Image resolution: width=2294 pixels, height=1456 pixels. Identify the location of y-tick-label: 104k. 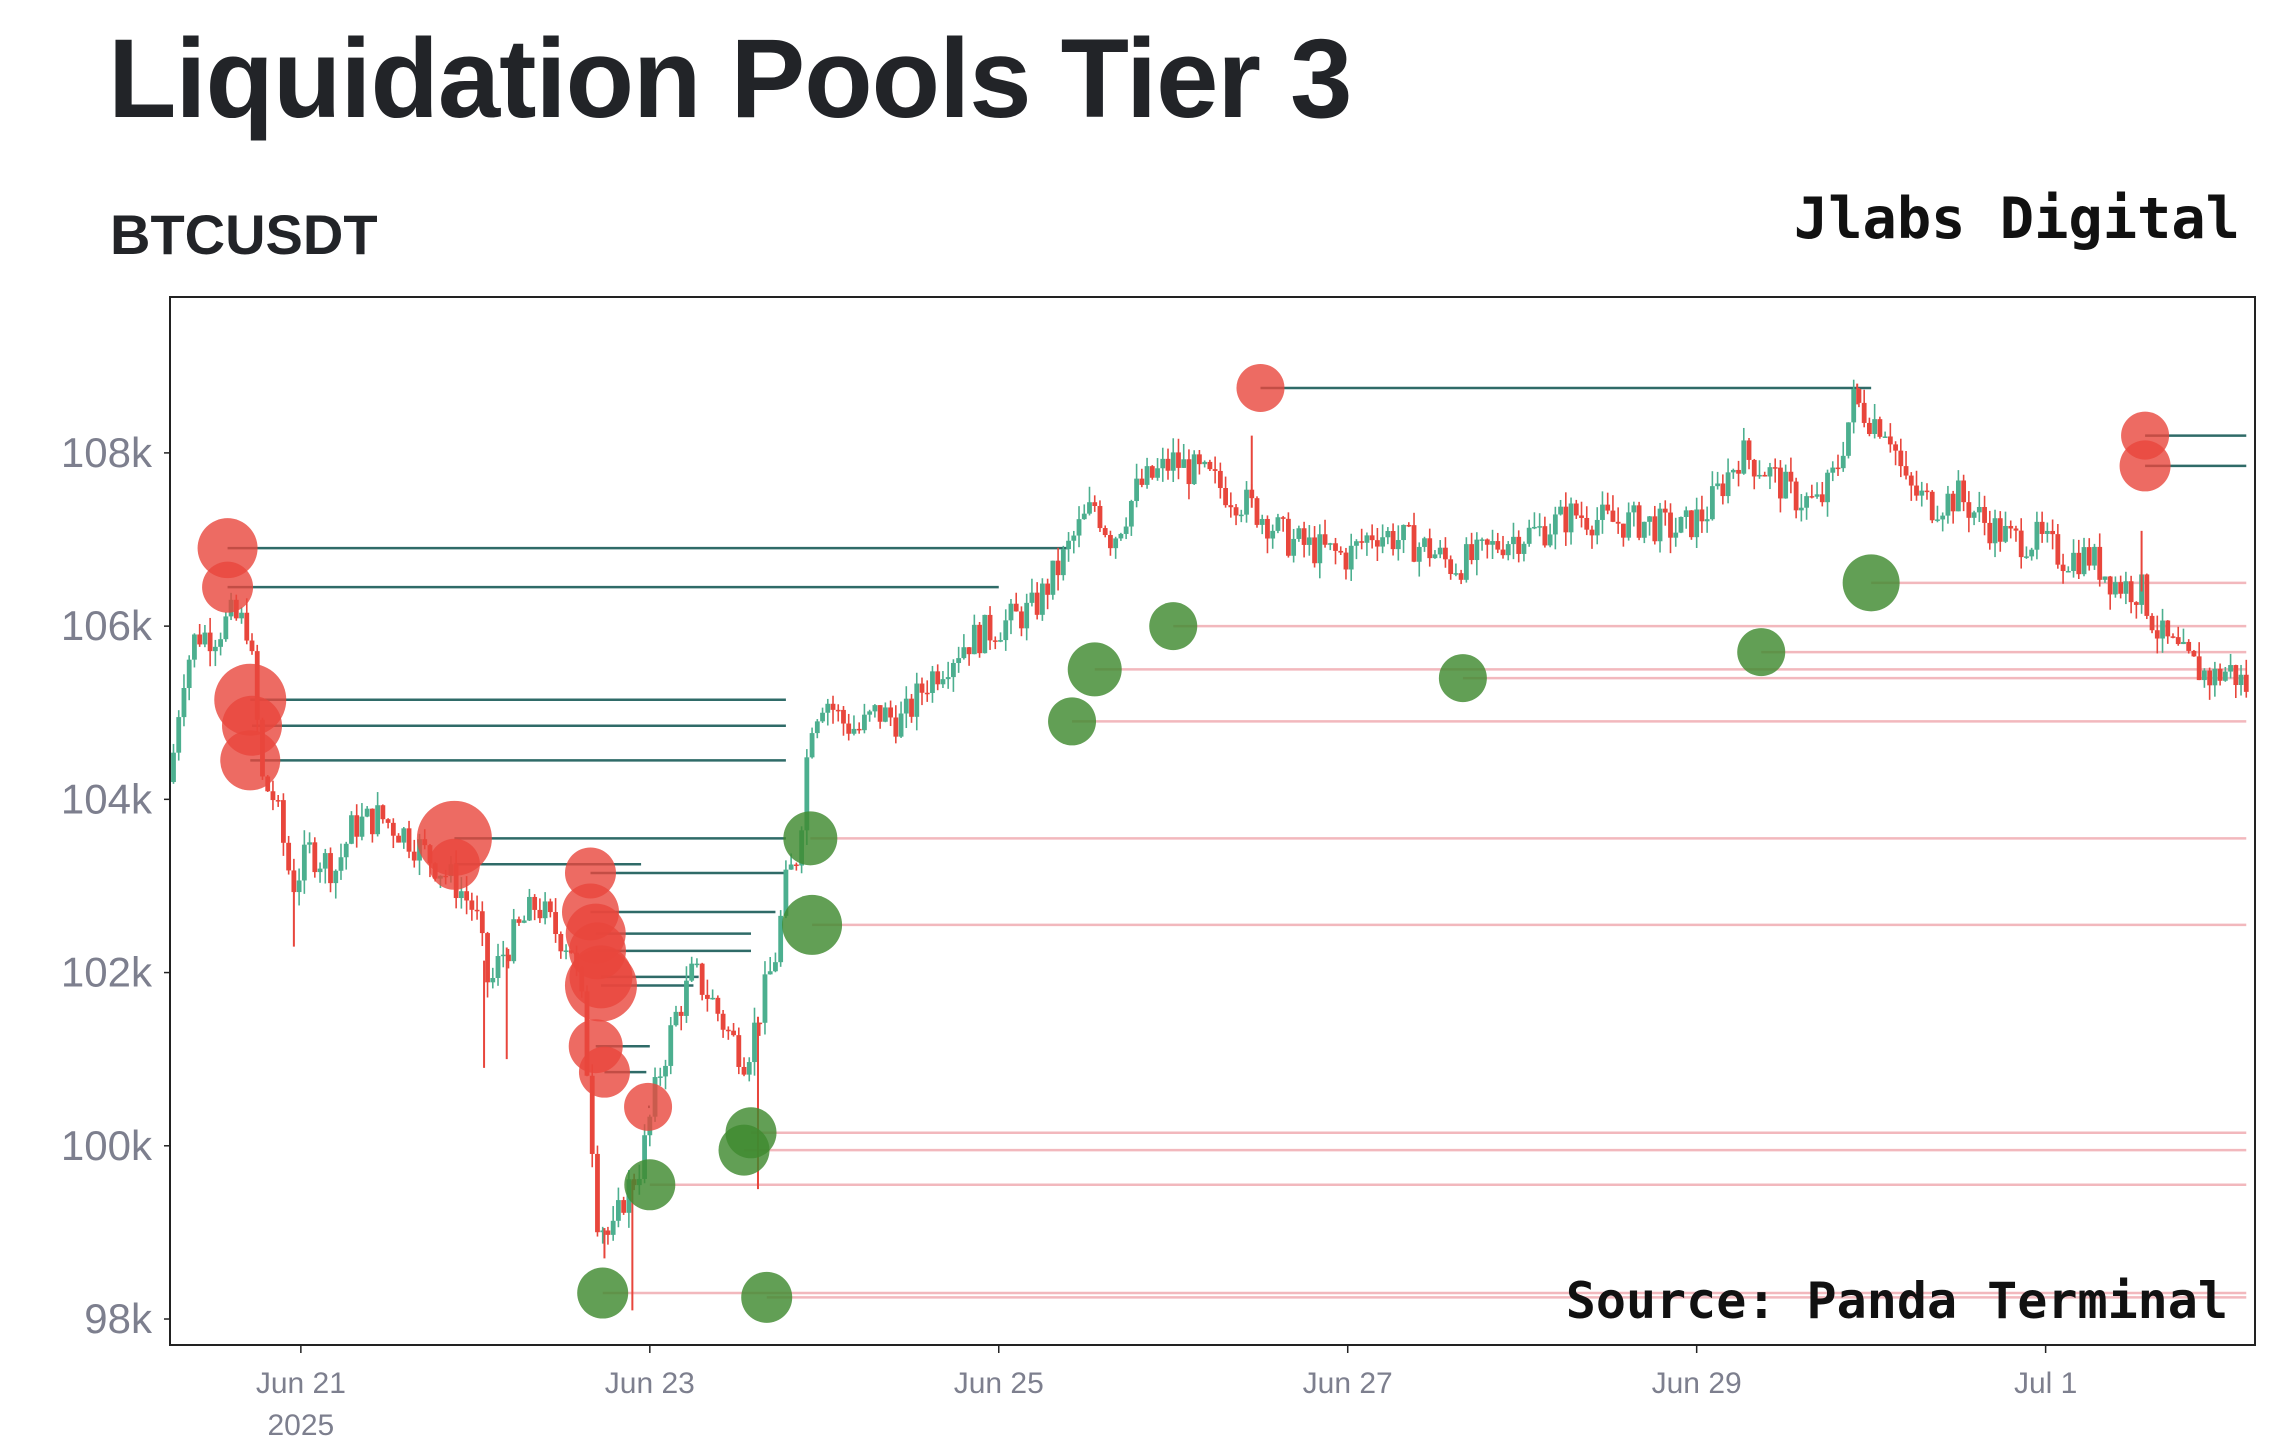
(107, 798).